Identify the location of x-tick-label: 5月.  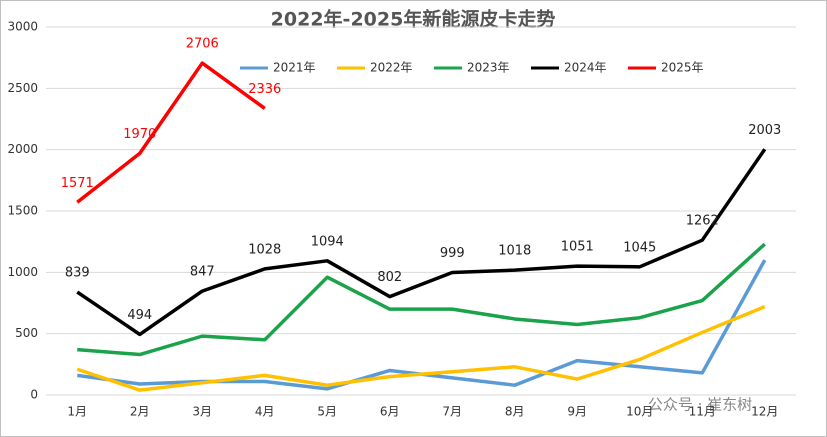
(327, 412).